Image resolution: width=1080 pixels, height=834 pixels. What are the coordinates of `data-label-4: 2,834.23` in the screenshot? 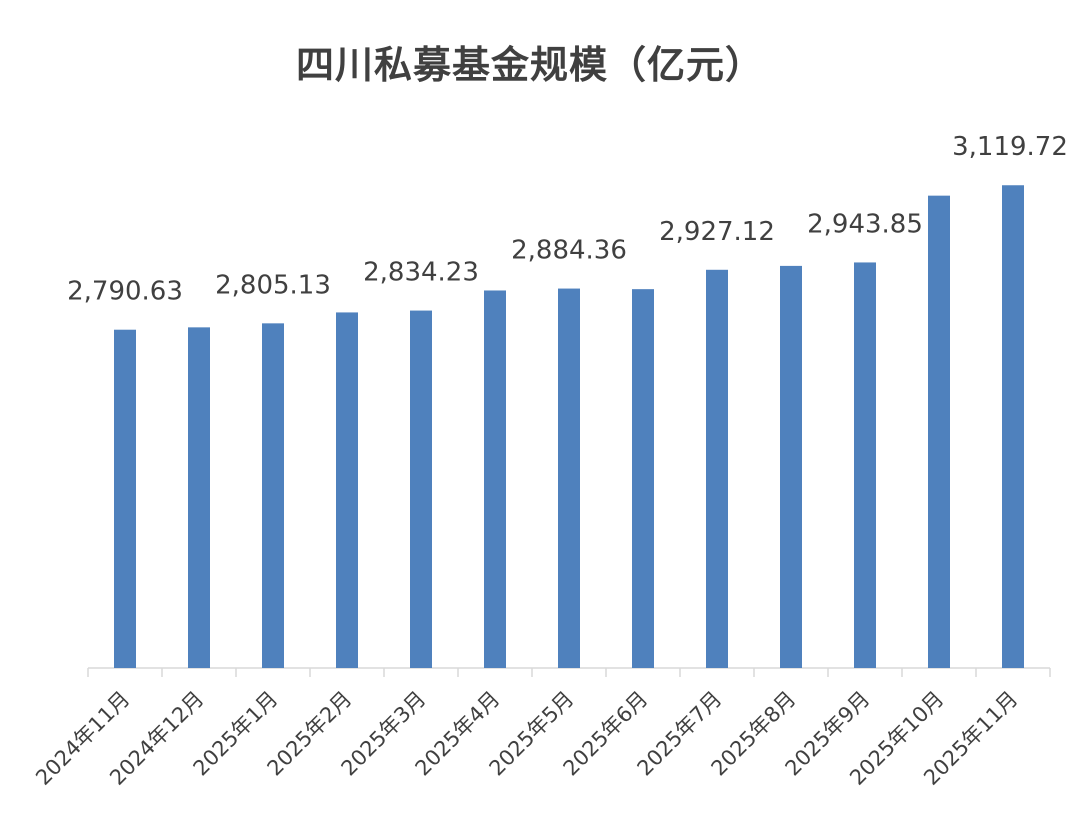 It's located at (421, 273).